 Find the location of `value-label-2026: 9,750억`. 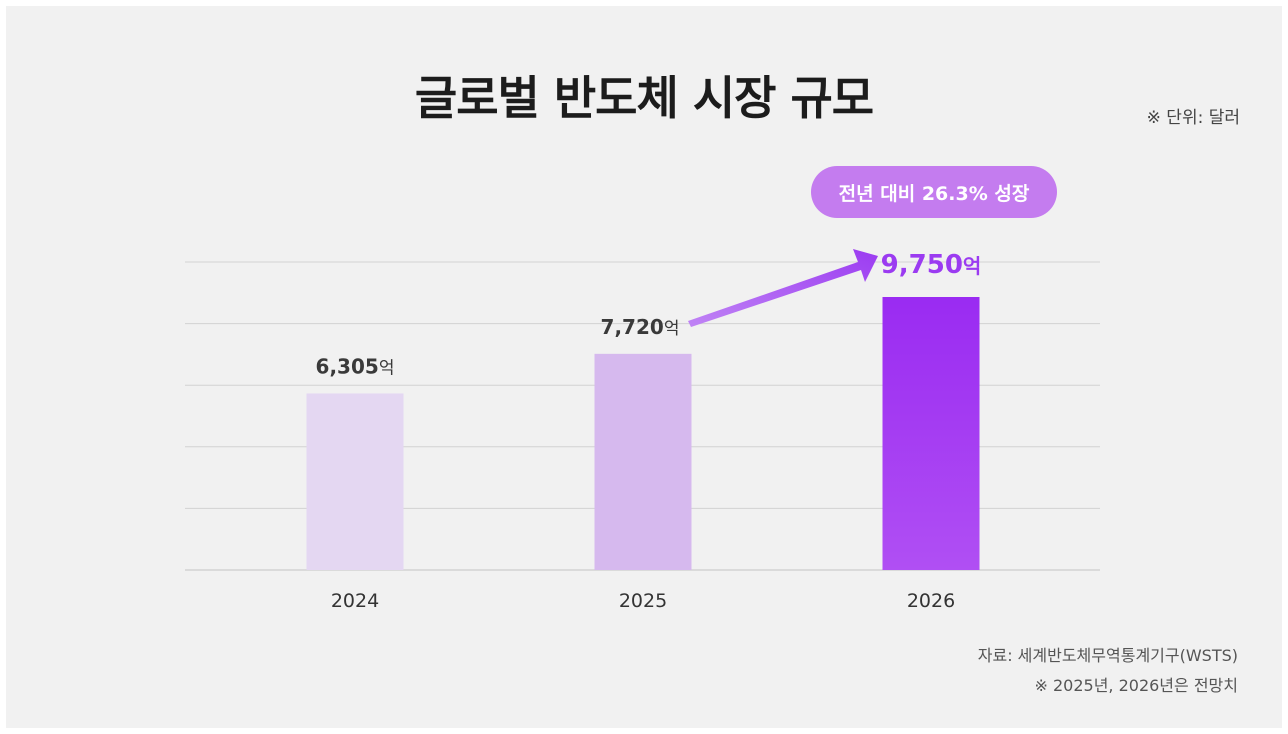

value-label-2026: 9,750억 is located at coordinates (931, 265).